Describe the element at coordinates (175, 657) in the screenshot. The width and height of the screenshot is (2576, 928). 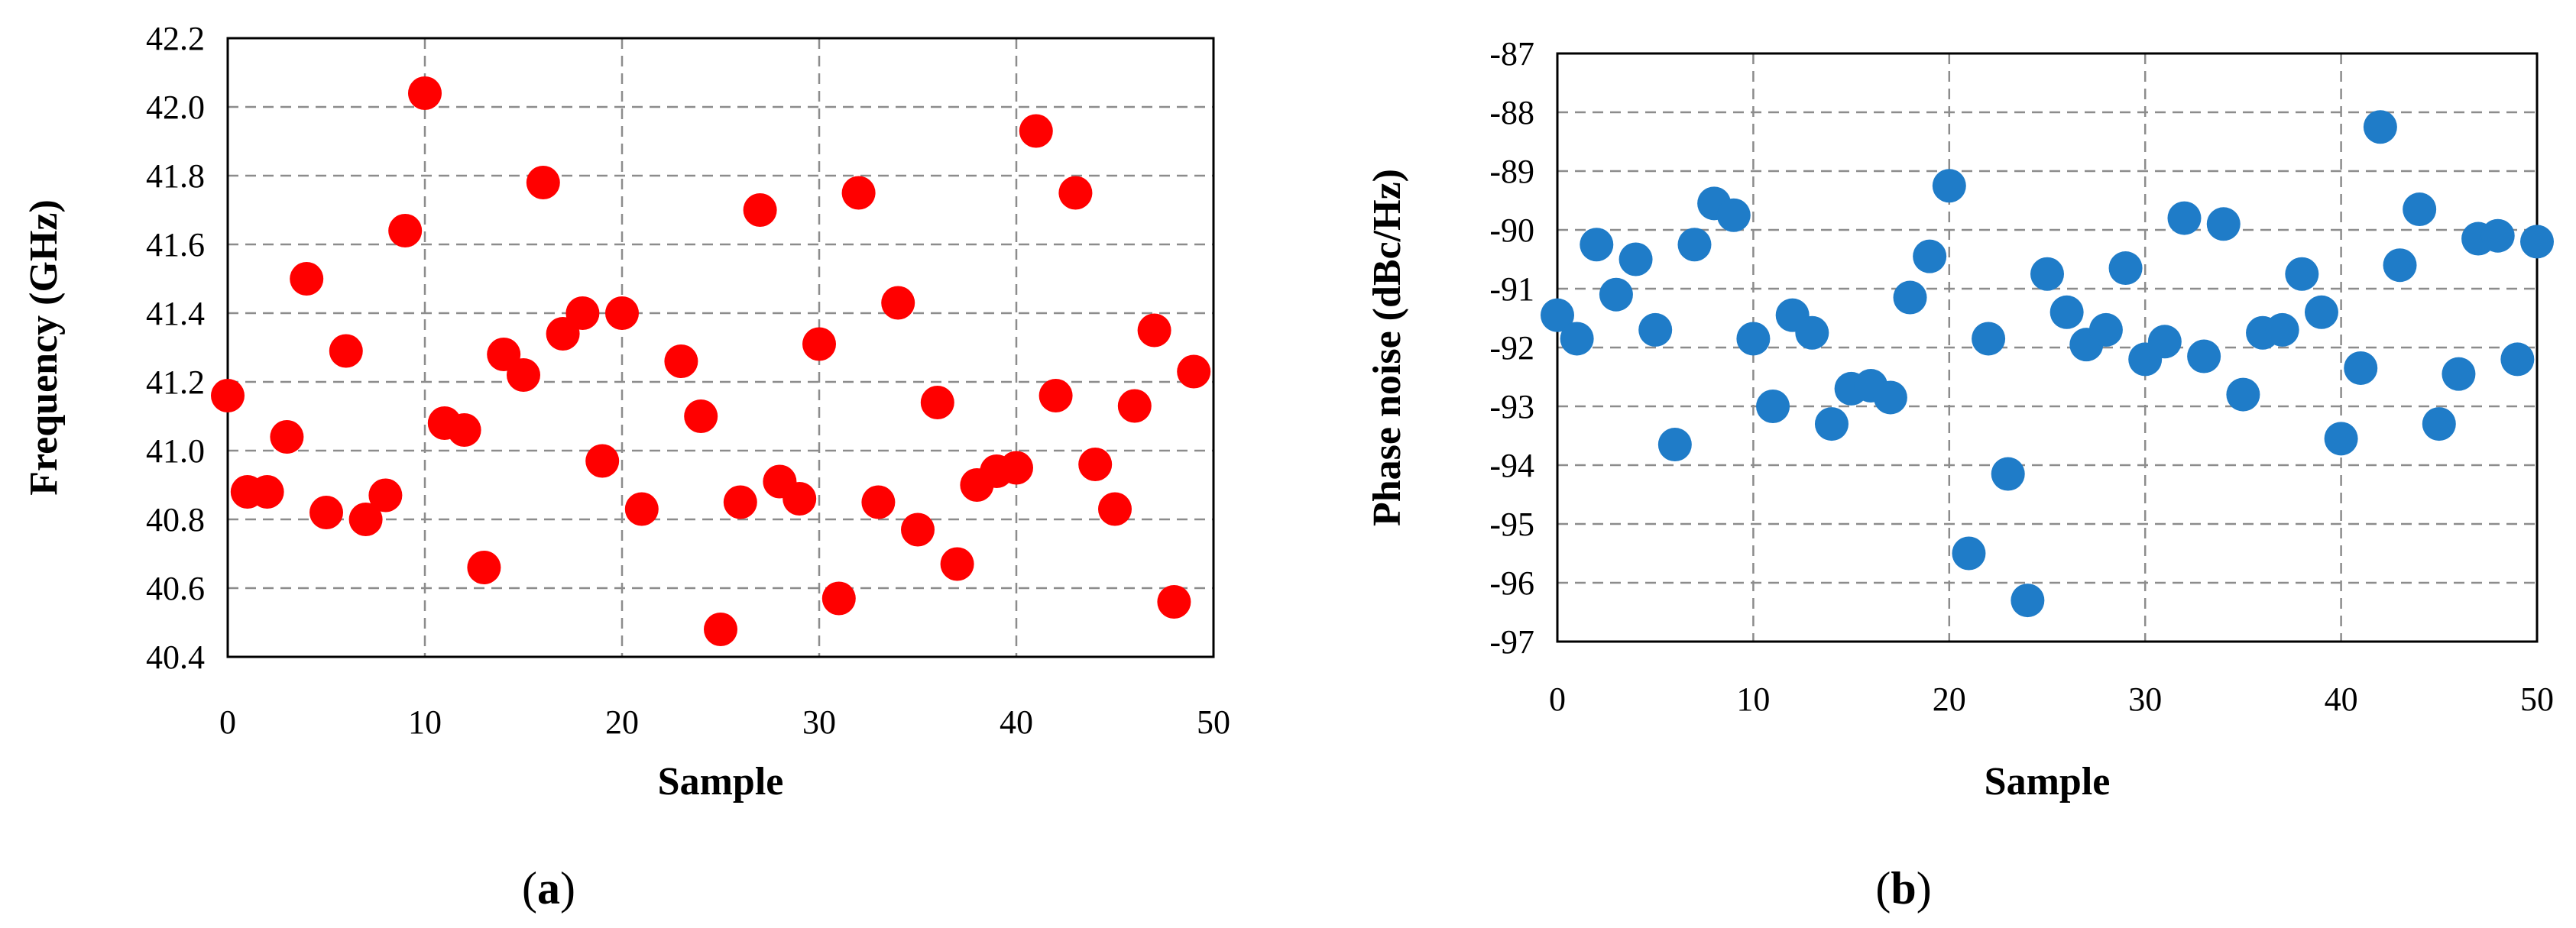
I see `y-tick-label: 40.4` at that location.